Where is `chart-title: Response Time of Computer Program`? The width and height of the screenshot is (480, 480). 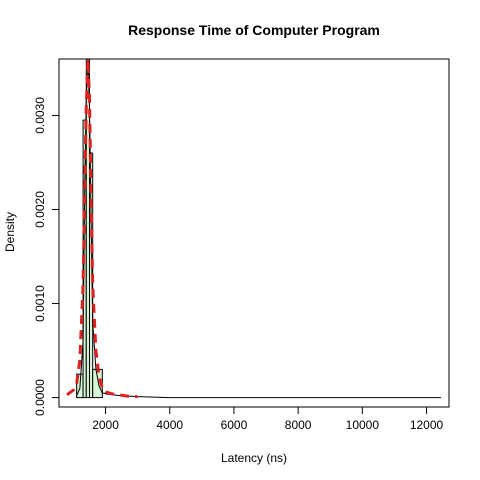 chart-title: Response Time of Computer Program is located at coordinates (254, 30).